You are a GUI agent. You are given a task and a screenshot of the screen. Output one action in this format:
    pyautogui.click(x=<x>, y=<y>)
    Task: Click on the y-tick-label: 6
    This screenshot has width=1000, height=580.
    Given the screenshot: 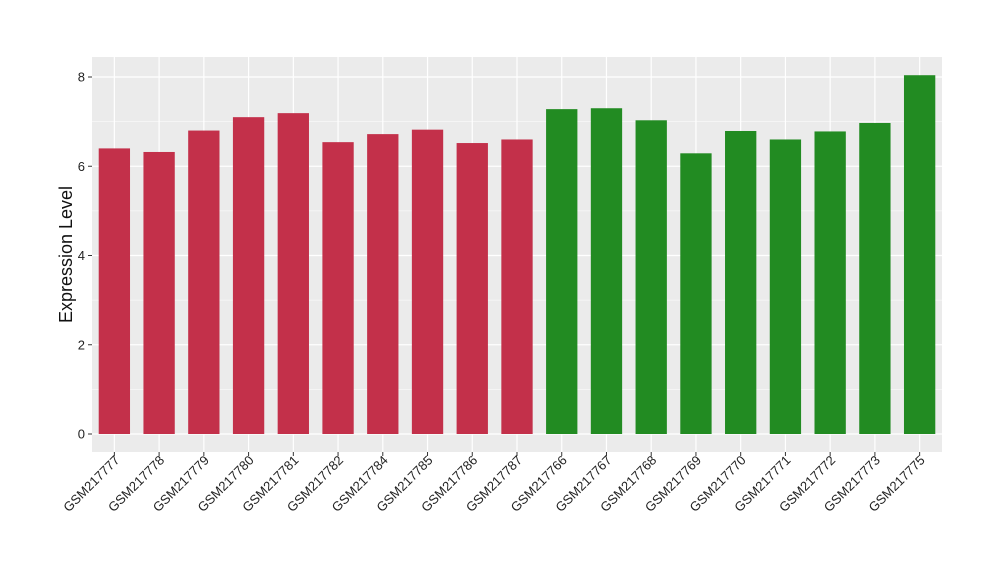 What is the action you would take?
    pyautogui.click(x=81, y=166)
    